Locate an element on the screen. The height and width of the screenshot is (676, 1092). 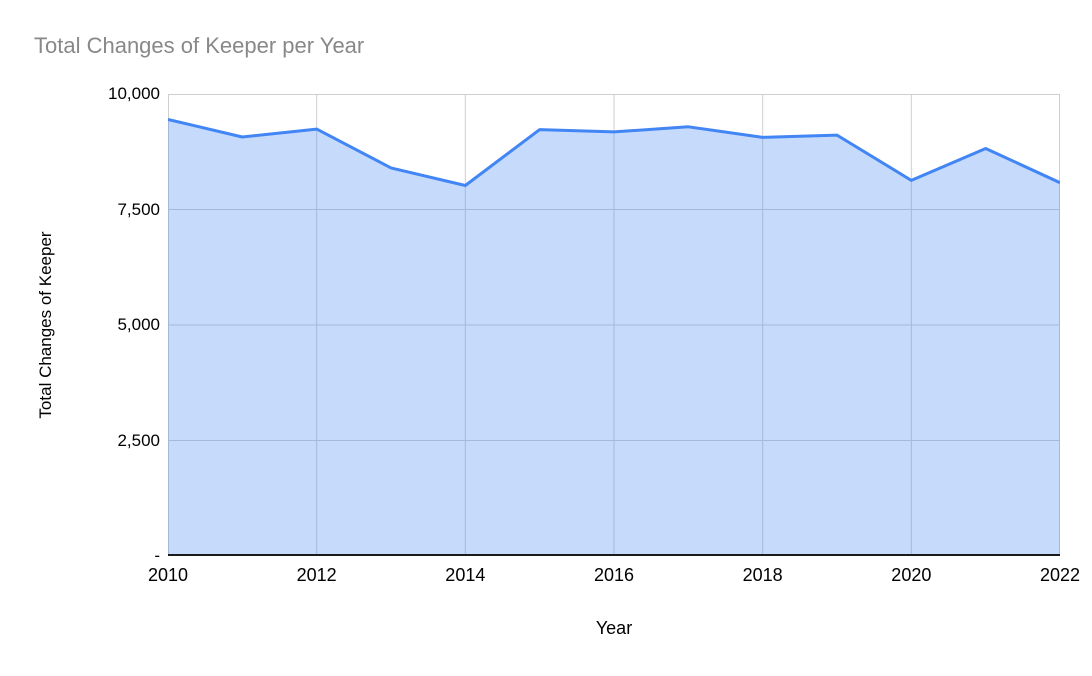
x-tick-label: 2012 is located at coordinates (316, 575).